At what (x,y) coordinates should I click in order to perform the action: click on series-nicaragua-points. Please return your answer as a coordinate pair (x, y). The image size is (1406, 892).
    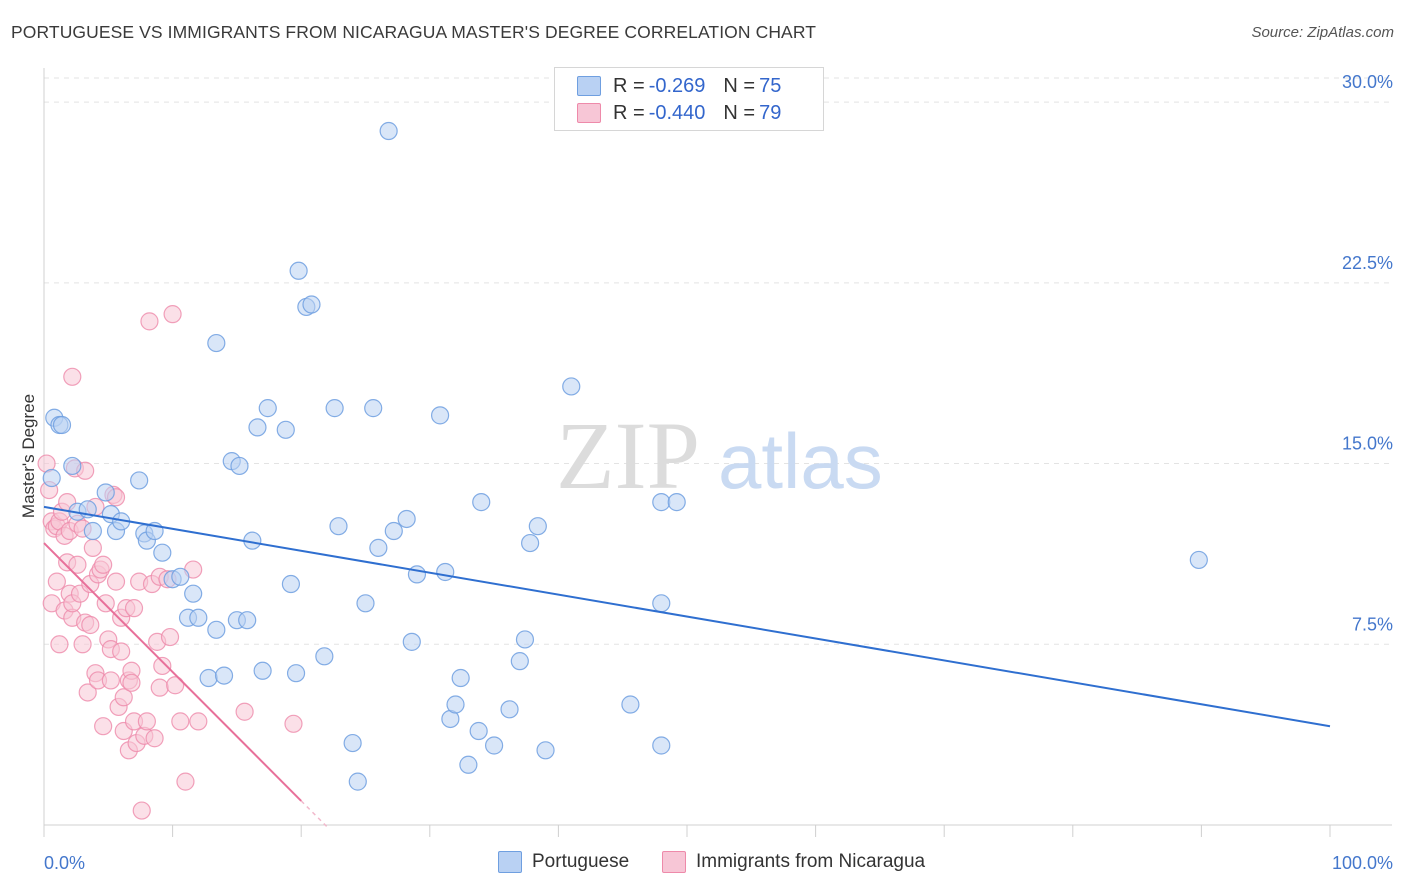
    Looking at the image, I should click on (170, 562).